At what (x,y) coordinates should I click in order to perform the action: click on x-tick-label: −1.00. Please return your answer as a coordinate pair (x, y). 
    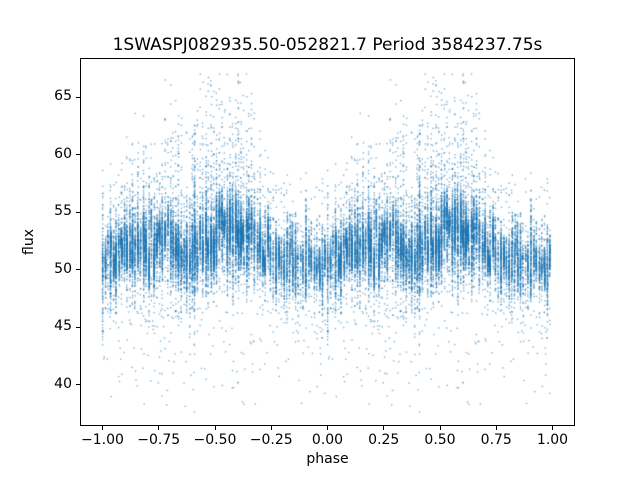
    Looking at the image, I should click on (102, 440).